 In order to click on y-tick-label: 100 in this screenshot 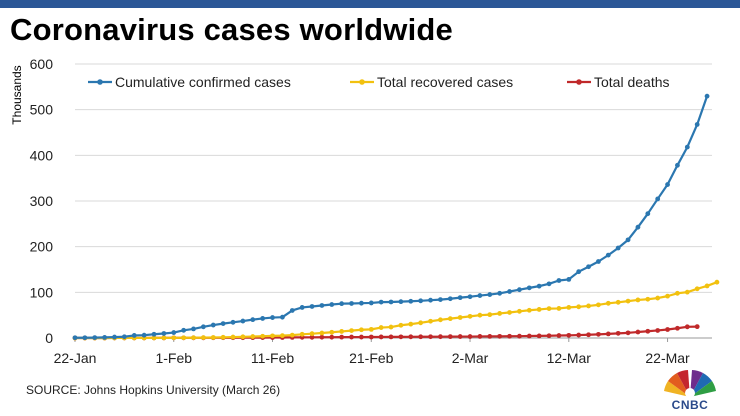, I will do `click(42, 292)`.